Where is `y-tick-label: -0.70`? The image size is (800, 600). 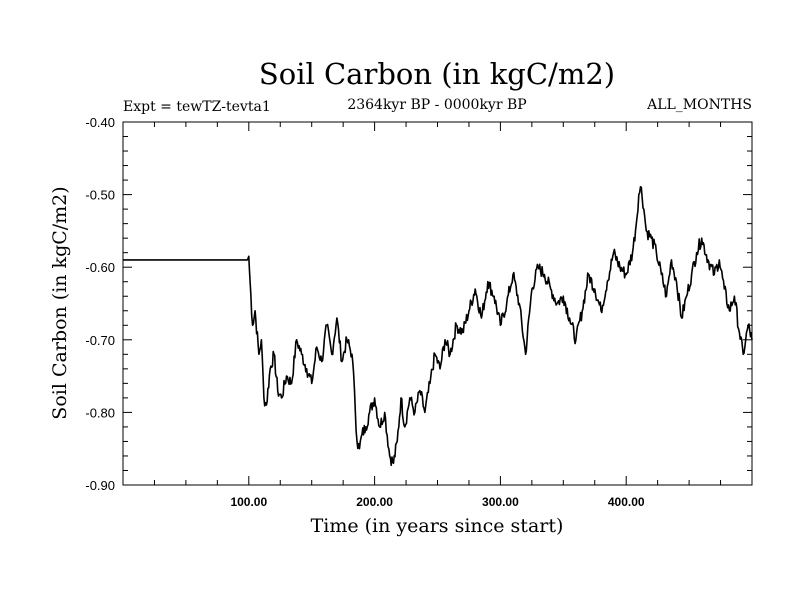 y-tick-label: -0.70 is located at coordinates (100, 340).